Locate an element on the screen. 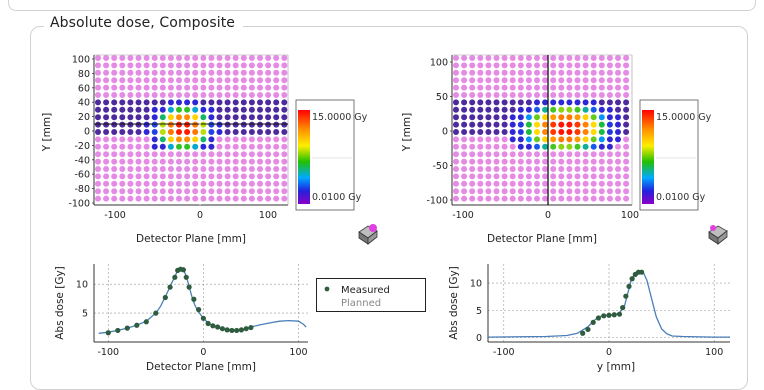 This screenshot has height=390, width=764. right-colorbar-max: 15.0000 Gy is located at coordinates (684, 117).